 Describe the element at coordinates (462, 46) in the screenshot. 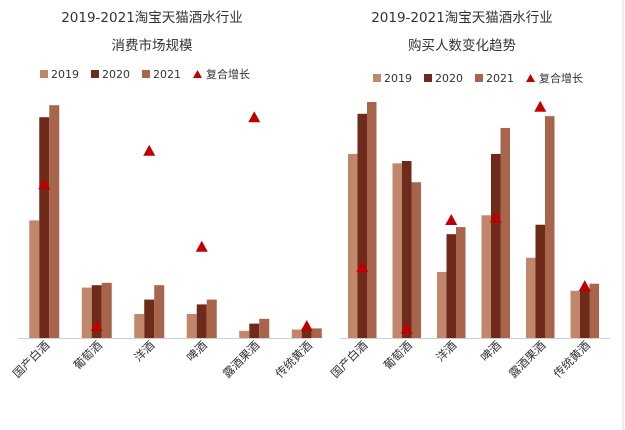

I see `chart-subtitle: 购买人数变化趋势` at that location.